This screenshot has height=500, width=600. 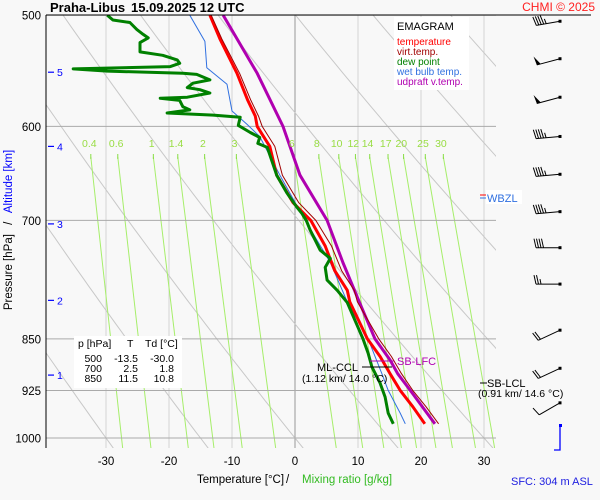 What do you see at coordinates (9, 230) in the screenshot?
I see `y-axis-label: Pressure [hPa] / Altitude [km]` at bounding box center [9, 230].